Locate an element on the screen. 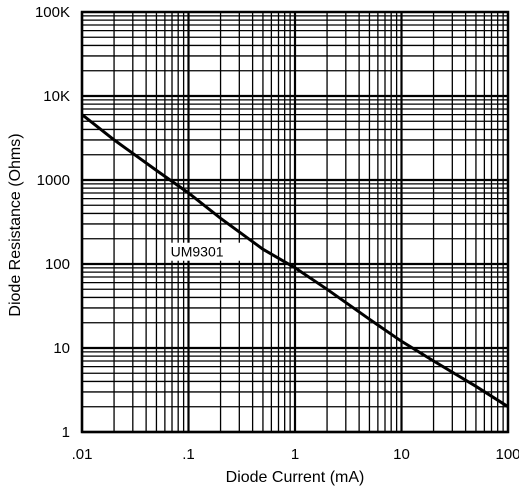 This screenshot has width=519, height=490. x-tick-labels: .01 .1 1 10 100 is located at coordinates (295, 454).